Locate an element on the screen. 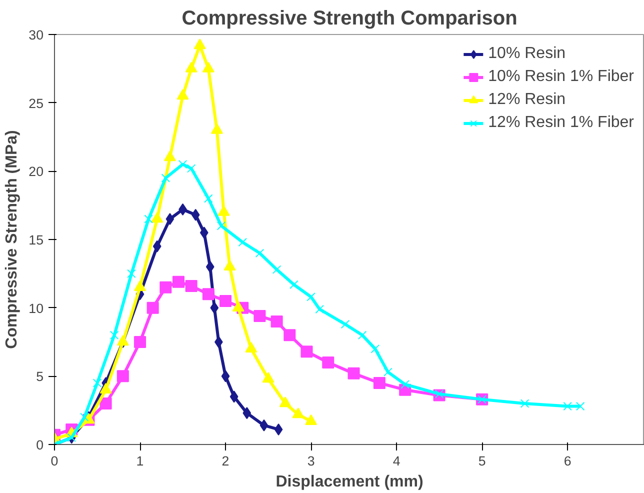  legend-label: 10% Resin 1% Fiber is located at coordinates (561, 77).